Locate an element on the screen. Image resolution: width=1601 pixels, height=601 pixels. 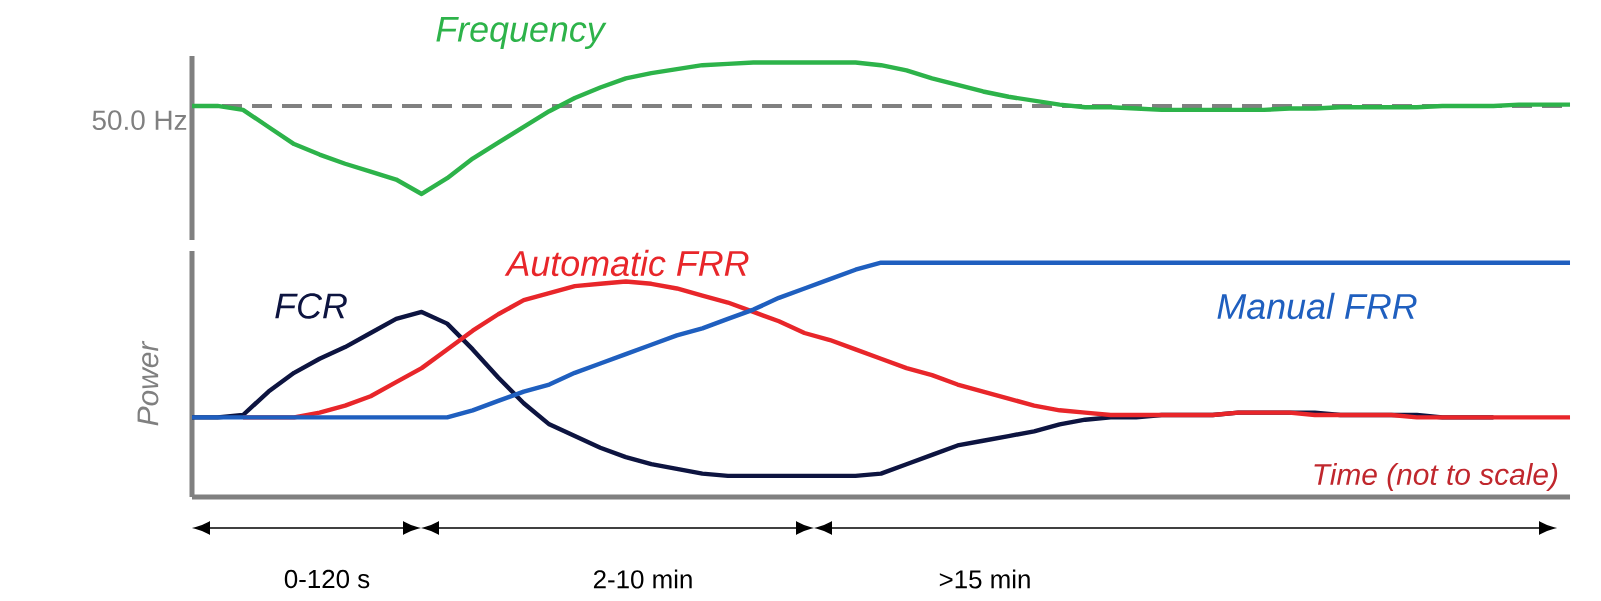
text: 0-120 s is located at coordinates (327, 579).